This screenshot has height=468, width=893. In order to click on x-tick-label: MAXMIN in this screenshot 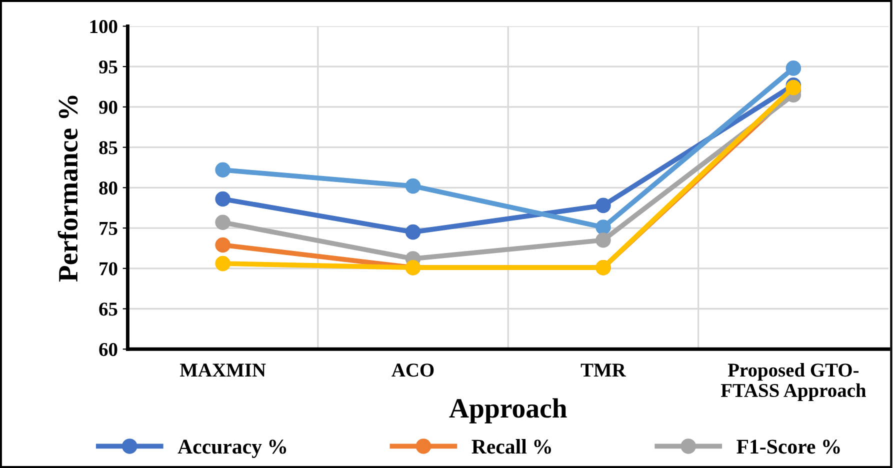, I will do `click(223, 370)`.